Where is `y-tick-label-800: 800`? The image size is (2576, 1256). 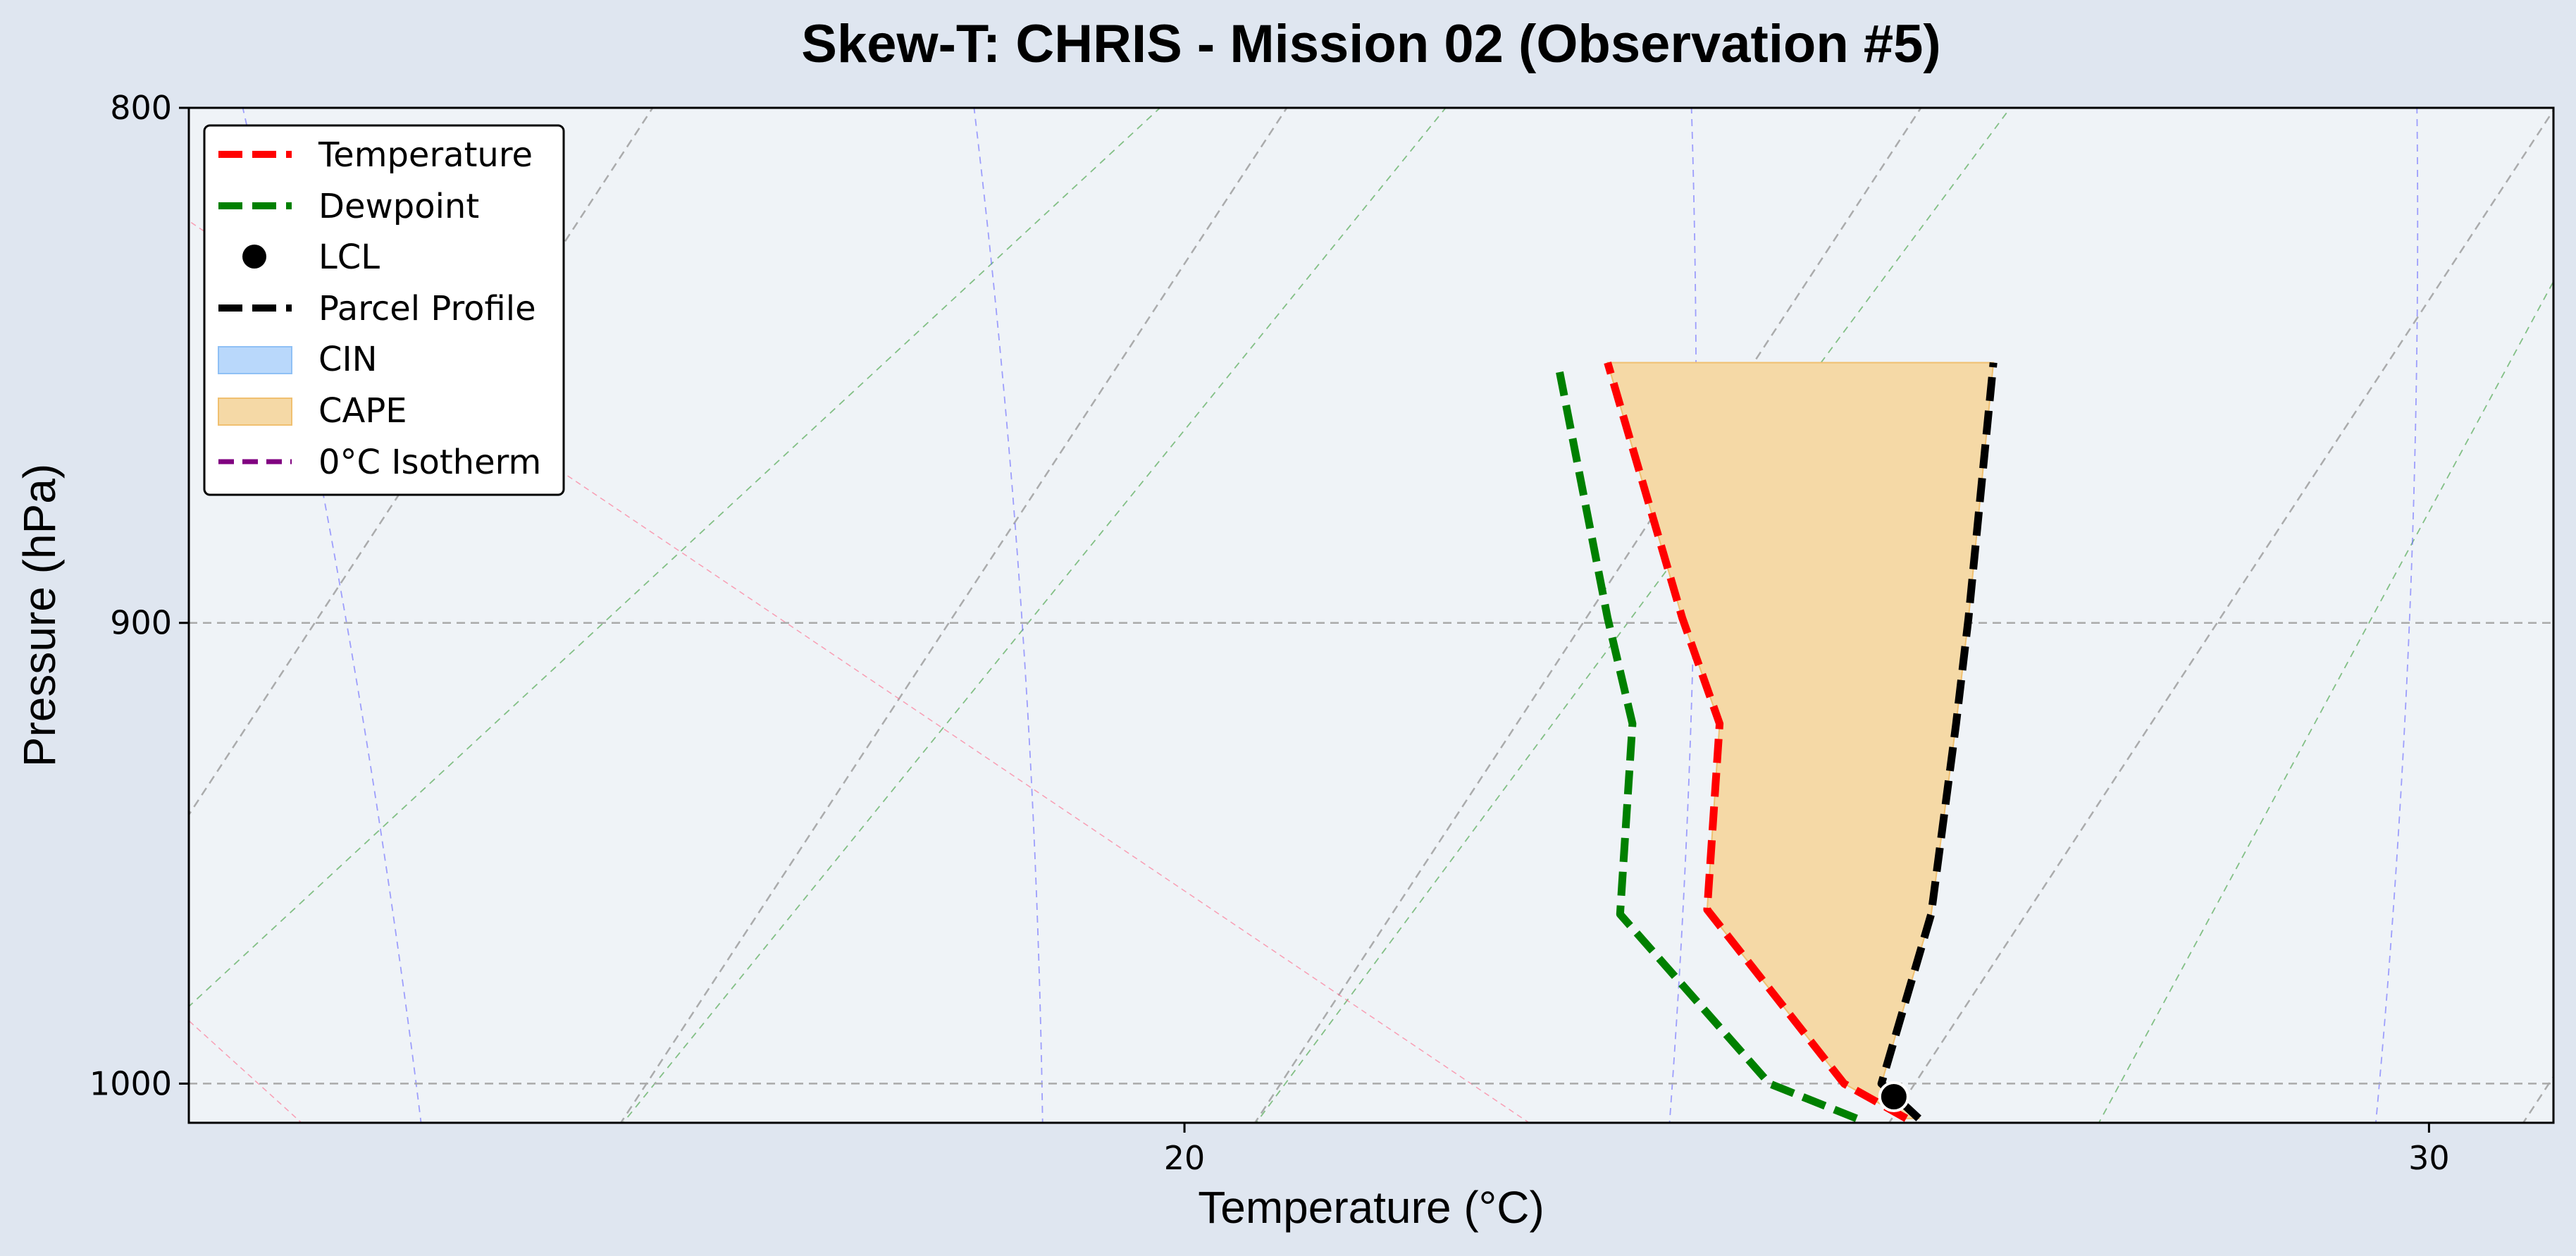
y-tick-label-800: 800 is located at coordinates (141, 108).